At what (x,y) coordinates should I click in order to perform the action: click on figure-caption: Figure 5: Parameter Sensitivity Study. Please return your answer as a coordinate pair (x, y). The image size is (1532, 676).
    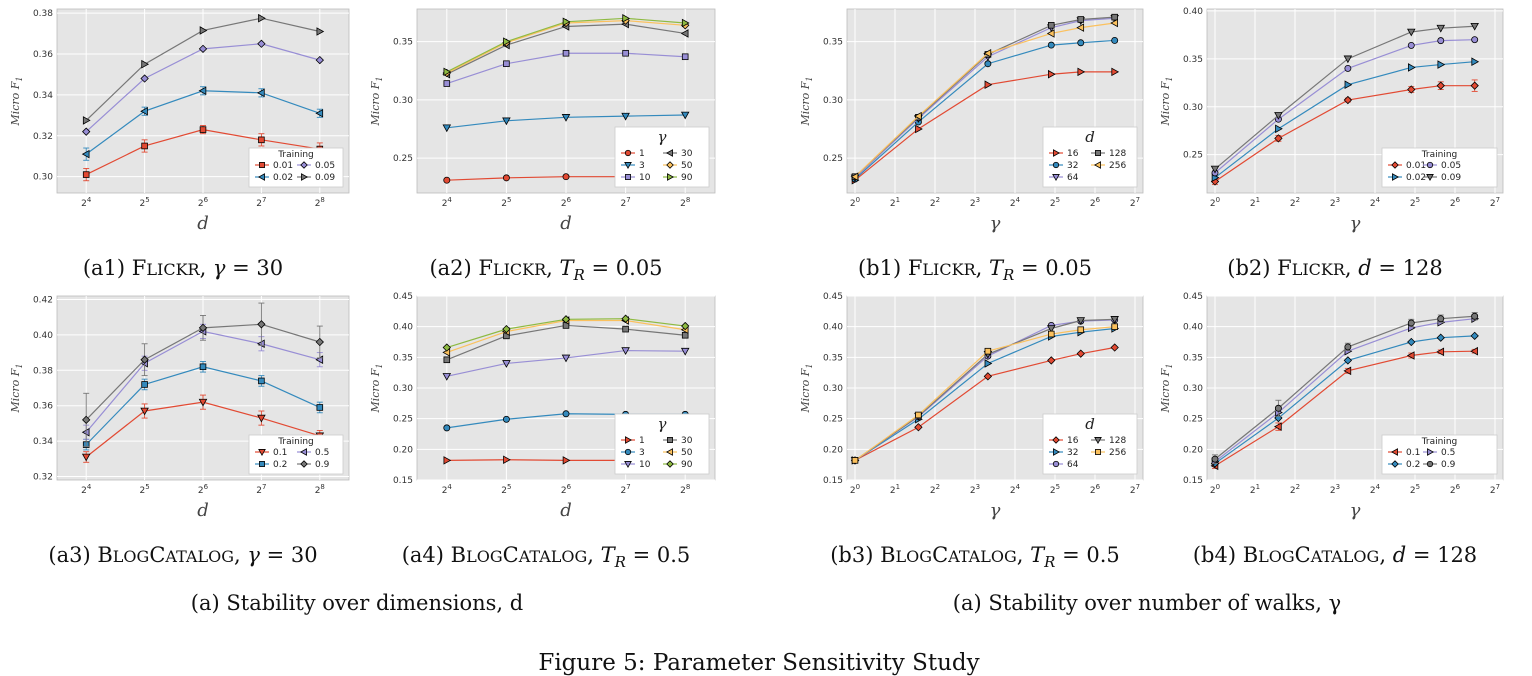
    Looking at the image, I should click on (758, 663).